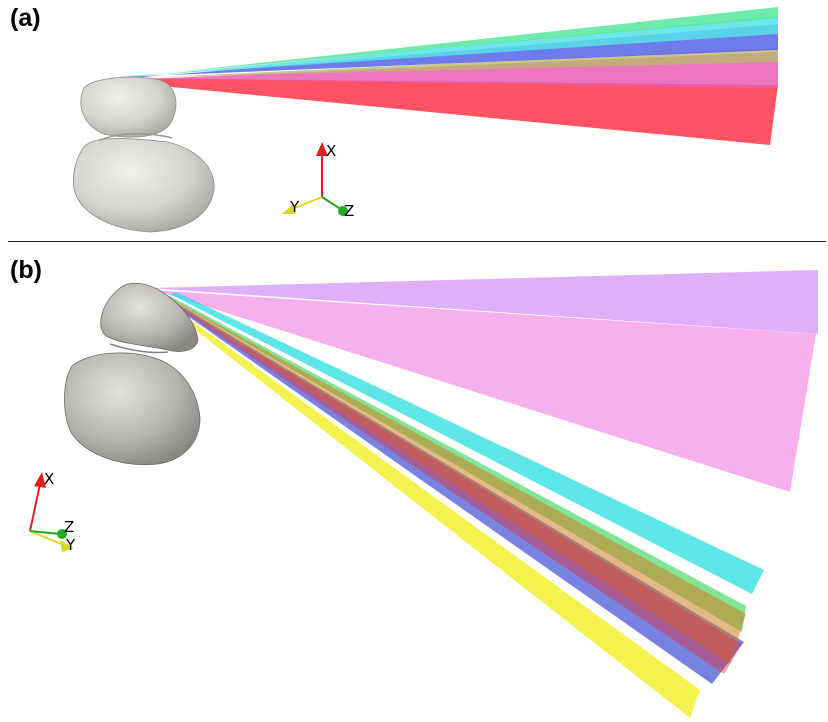  I want to click on axes-triad-b: X Y Z, so click(52, 512).